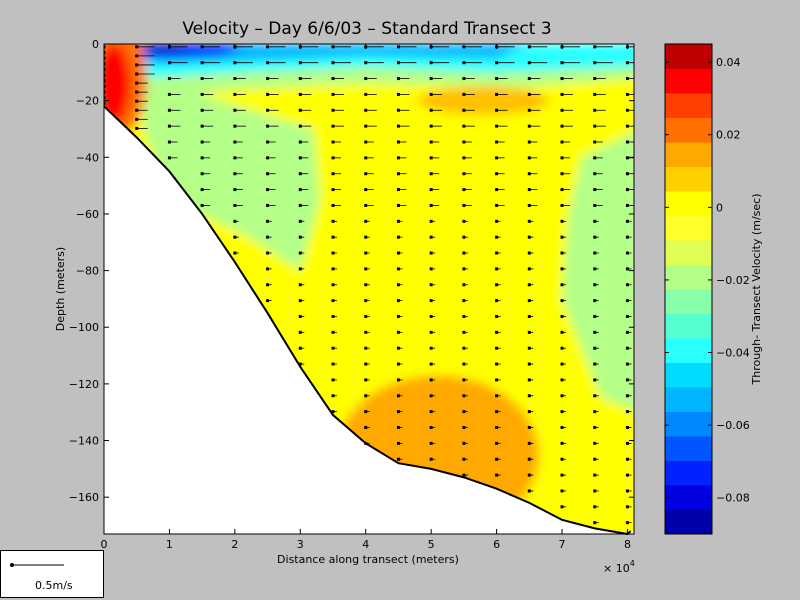 The width and height of the screenshot is (800, 600). Describe the element at coordinates (733, 425) in the screenshot. I see `colorbar-tick-label: −0.06` at that location.